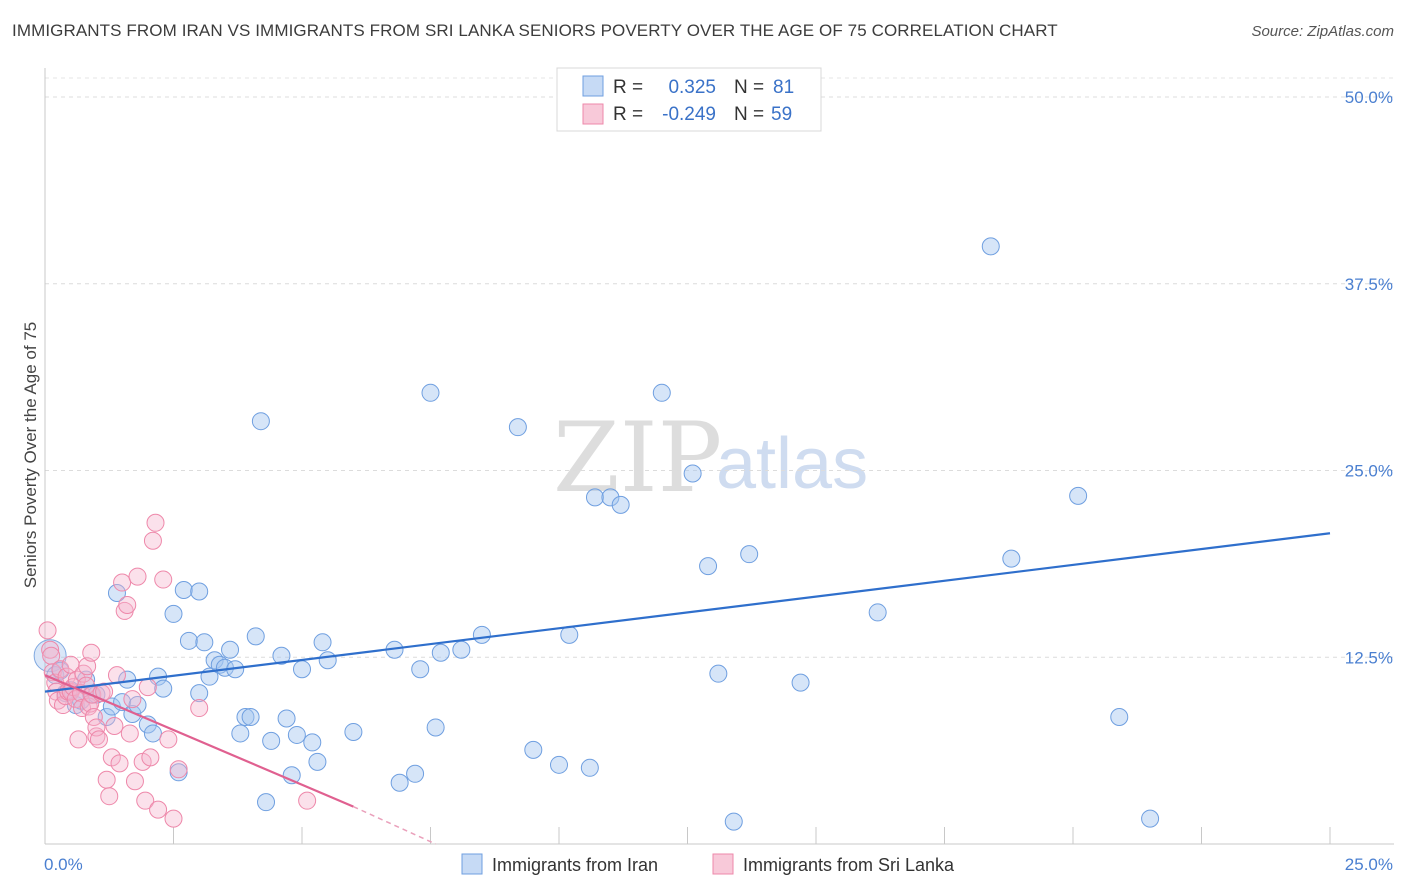 This screenshot has width=1406, height=892. Describe the element at coordinates (575, 865) in the screenshot. I see `bottom-legend-label-iran: Immigrants from Iran` at that location.